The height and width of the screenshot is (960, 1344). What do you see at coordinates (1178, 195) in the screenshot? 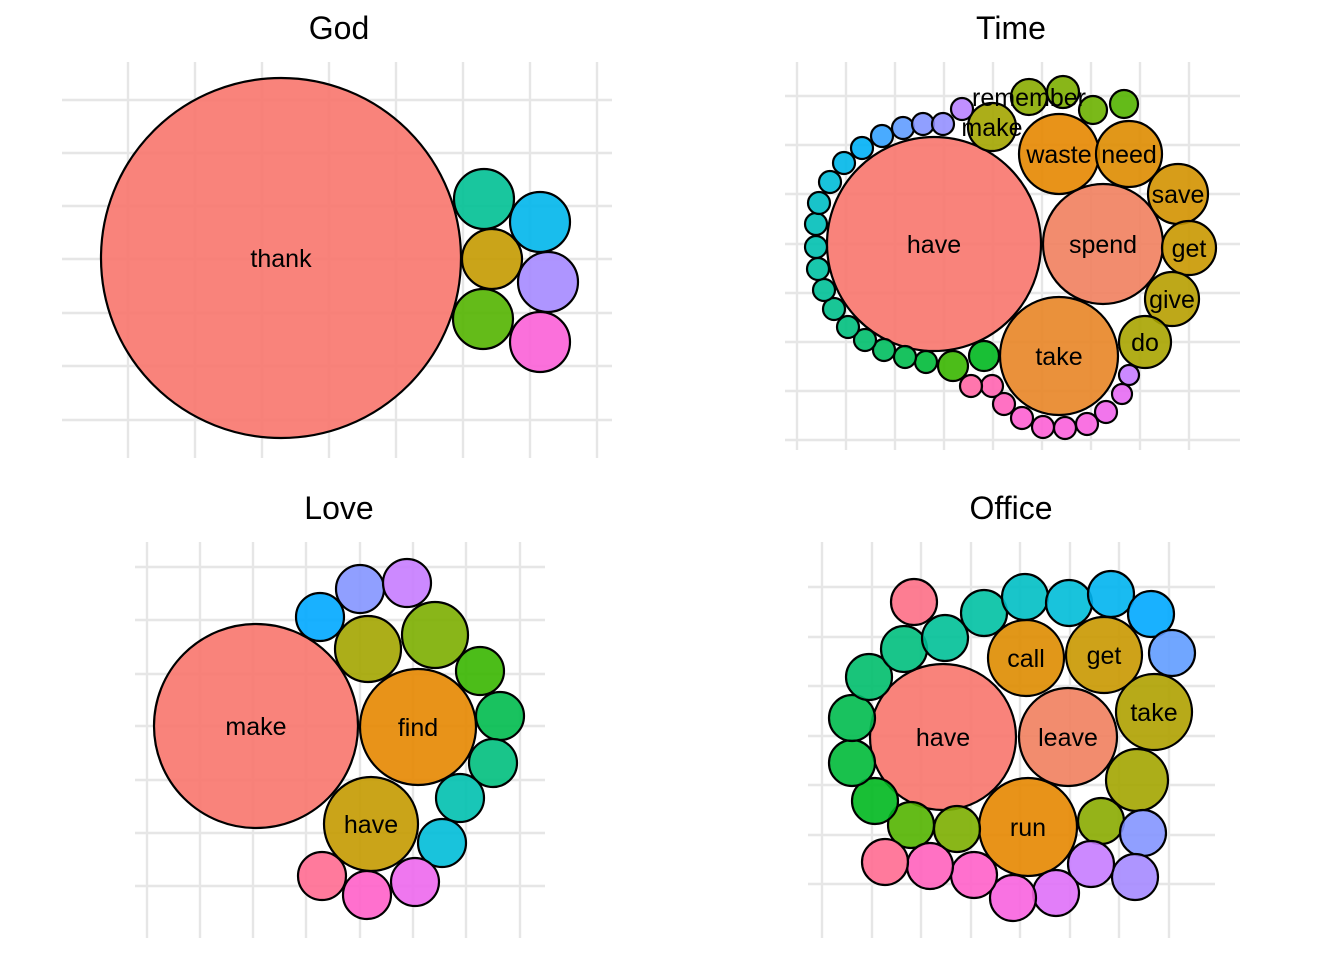
I see `bubble-label: save` at bounding box center [1178, 195].